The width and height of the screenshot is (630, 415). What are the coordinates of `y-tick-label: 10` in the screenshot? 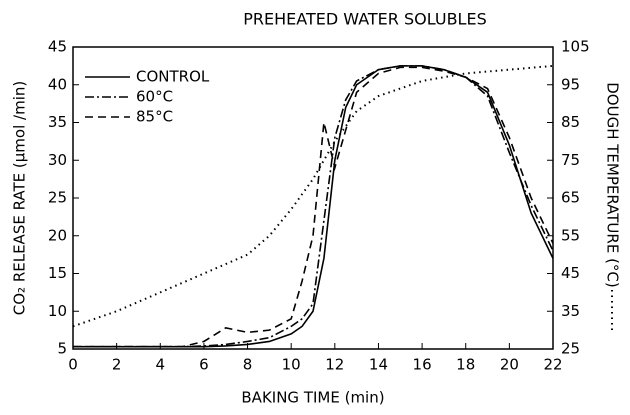 It's located at (57, 311).